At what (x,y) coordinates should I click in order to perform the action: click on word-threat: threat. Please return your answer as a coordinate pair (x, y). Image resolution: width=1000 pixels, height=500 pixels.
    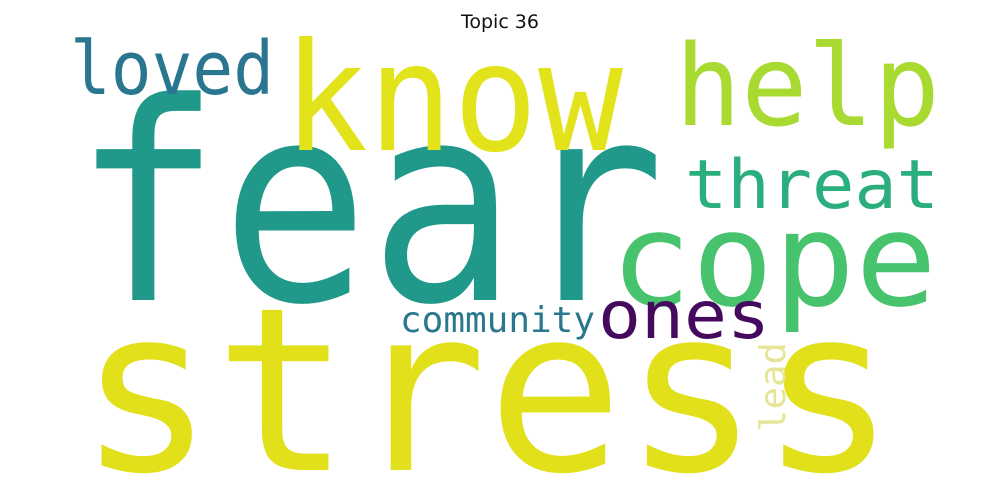
    Looking at the image, I should click on (812, 185).